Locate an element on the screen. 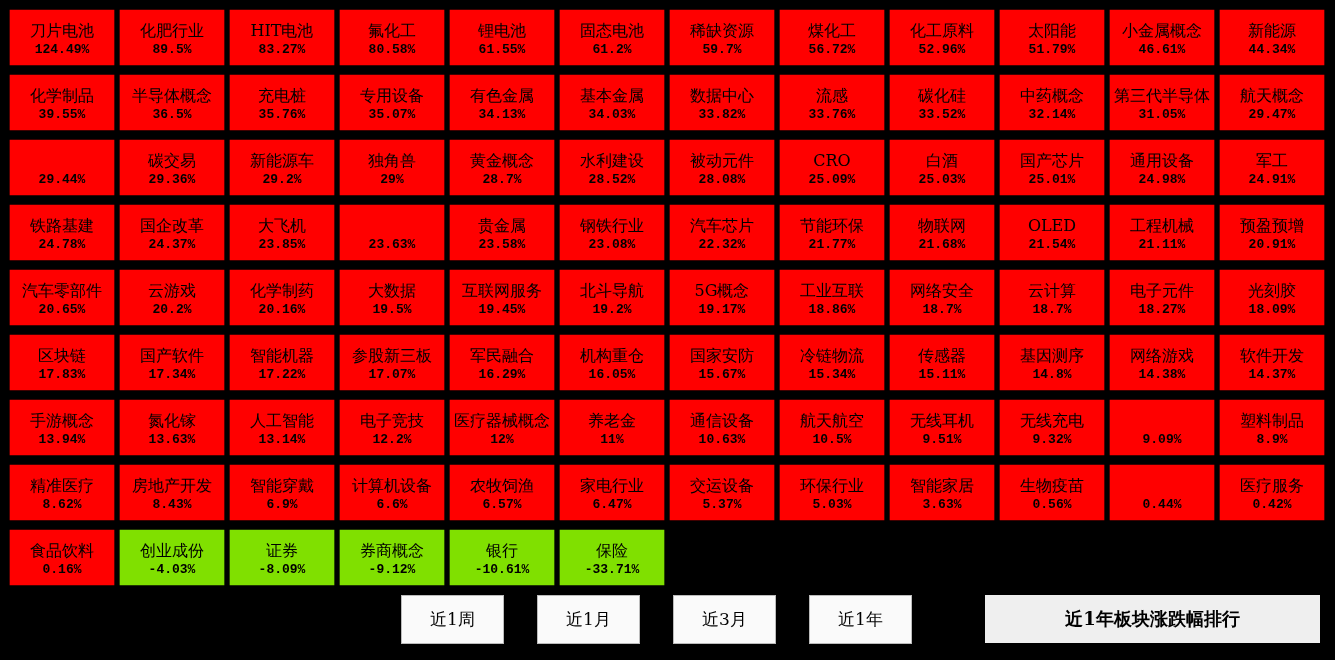 This screenshot has width=1335, height=660. category-label: 基因测序 is located at coordinates (1052, 356).